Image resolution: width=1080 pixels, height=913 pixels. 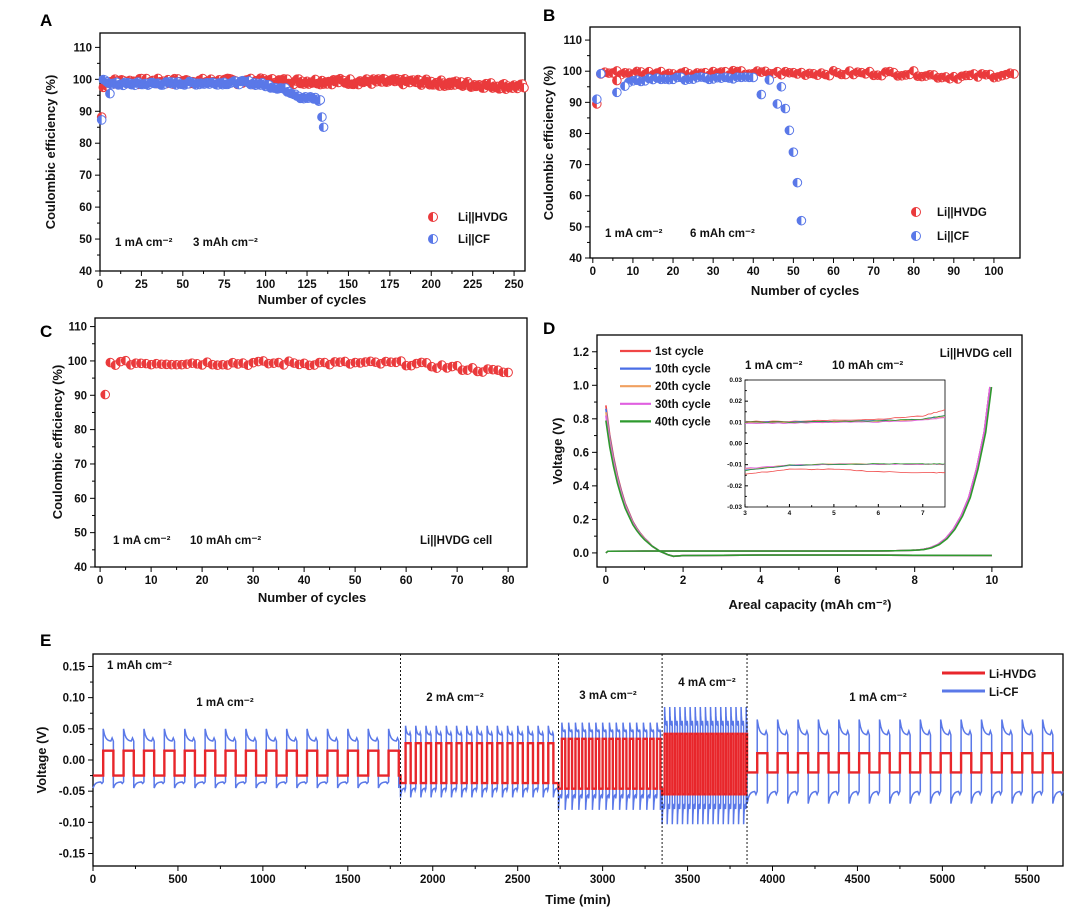 I want to click on y-tick-label: -0.15, so click(x=72, y=855).